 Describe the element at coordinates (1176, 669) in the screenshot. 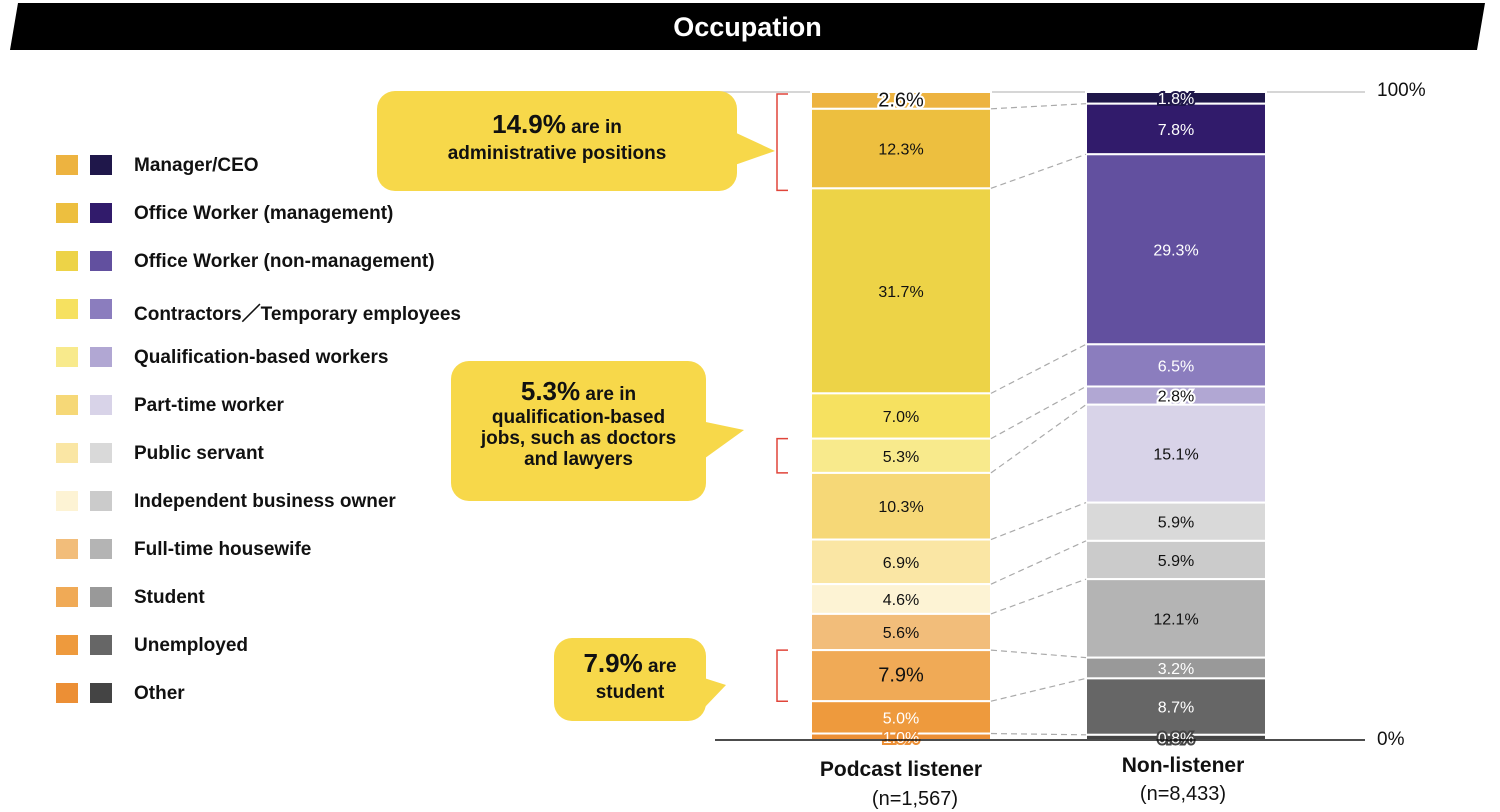

I see `value-label: 3.2%` at that location.